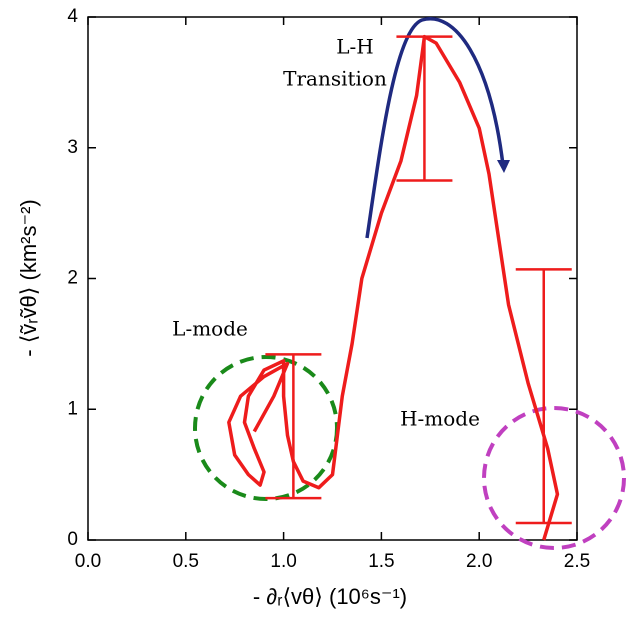  I want to click on x-axis-label: - ∂ᵣ⟨vθ⟩ (10⁶s⁻¹), so click(330, 596).